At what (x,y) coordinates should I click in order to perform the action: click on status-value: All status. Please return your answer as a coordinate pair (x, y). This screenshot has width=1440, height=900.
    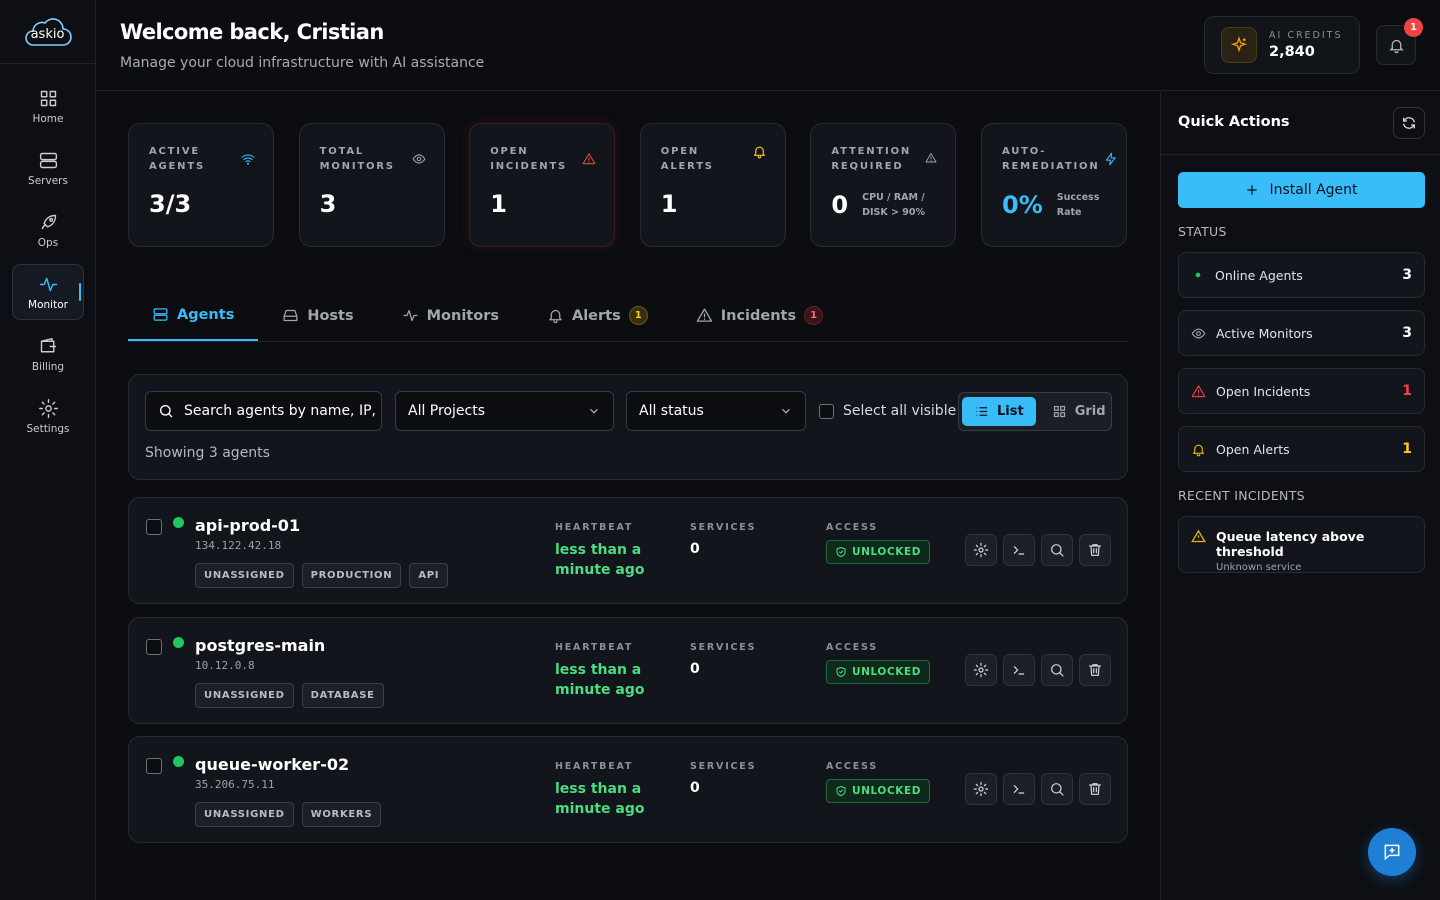
    Looking at the image, I should click on (671, 411).